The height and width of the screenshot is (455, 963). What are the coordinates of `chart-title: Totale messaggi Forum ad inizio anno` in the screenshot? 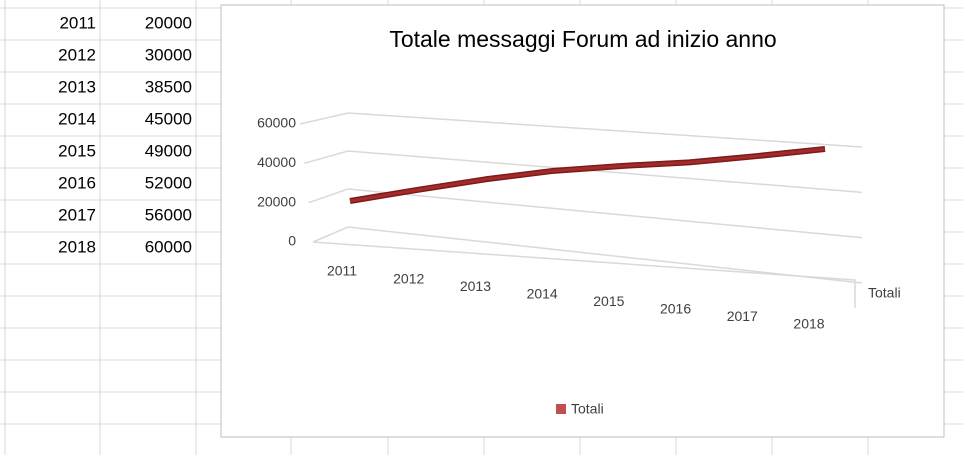 It's located at (582, 39).